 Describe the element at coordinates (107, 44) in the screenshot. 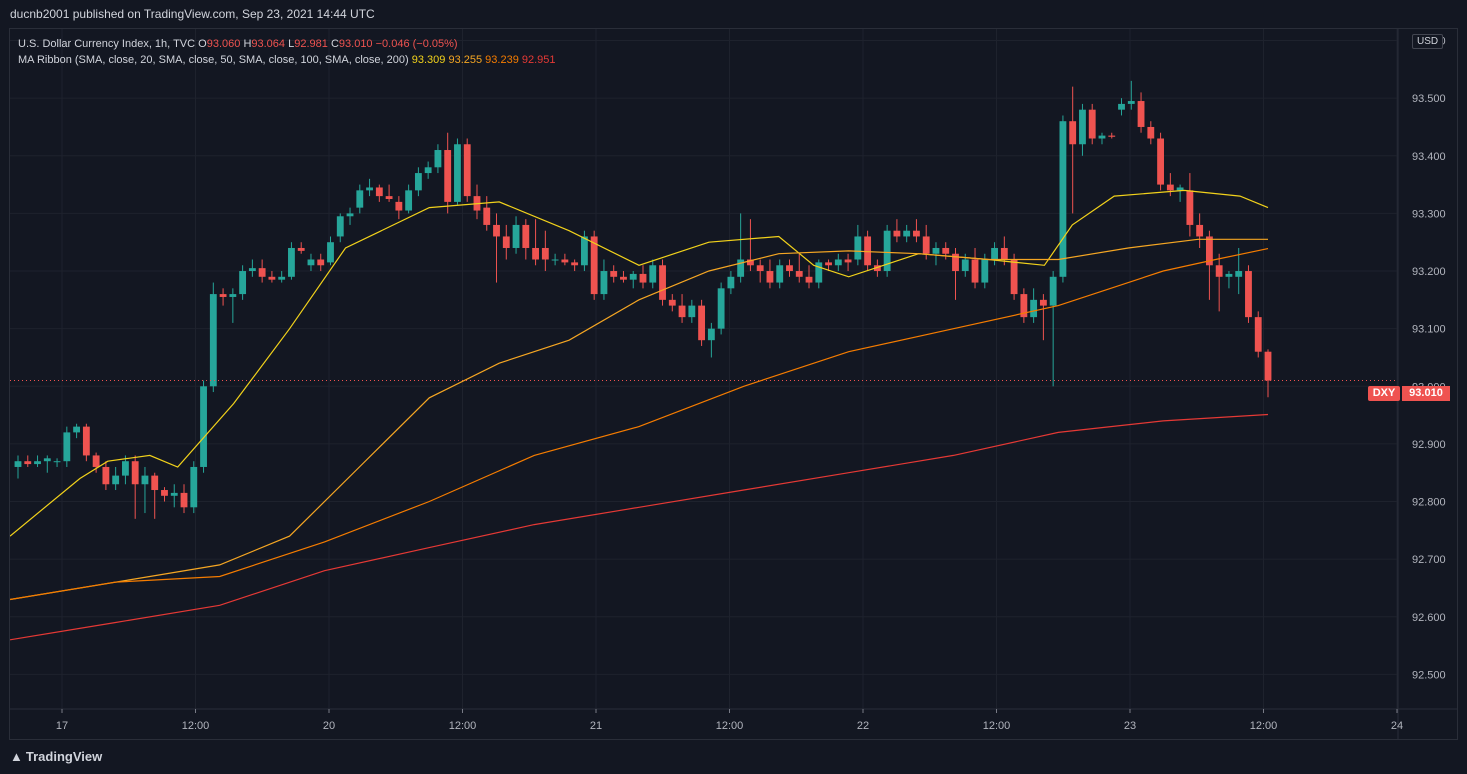

I see `symbol-description: U.S. Dollar Currency Index, 1h, TVC` at that location.